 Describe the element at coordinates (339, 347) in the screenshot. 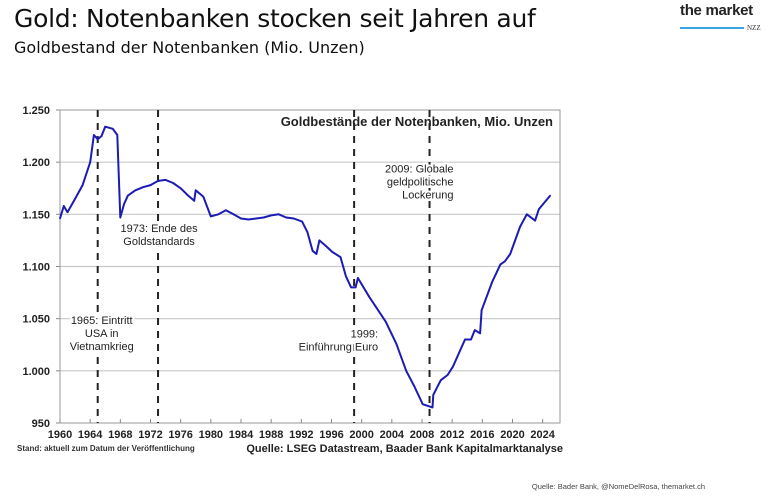

I see `annotation-1999: Einführung Euro` at that location.